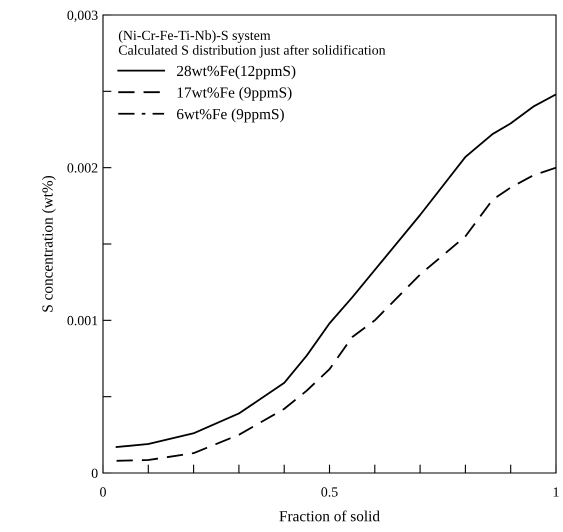  Describe the element at coordinates (82, 16) in the screenshot. I see `y-tick-label: 0,003` at that location.